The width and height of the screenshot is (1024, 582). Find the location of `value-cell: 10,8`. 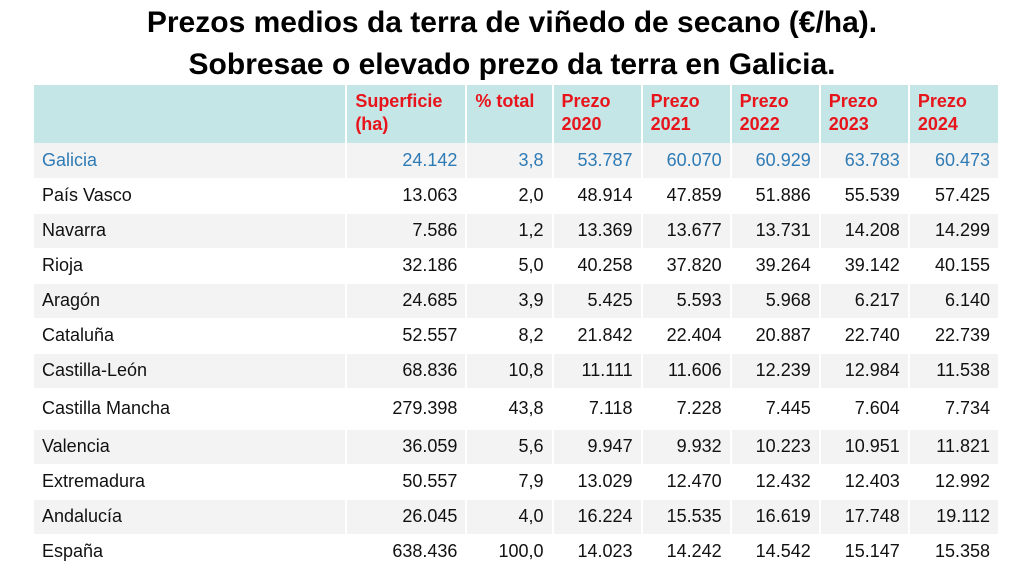

value-cell: 10,8 is located at coordinates (509, 371).